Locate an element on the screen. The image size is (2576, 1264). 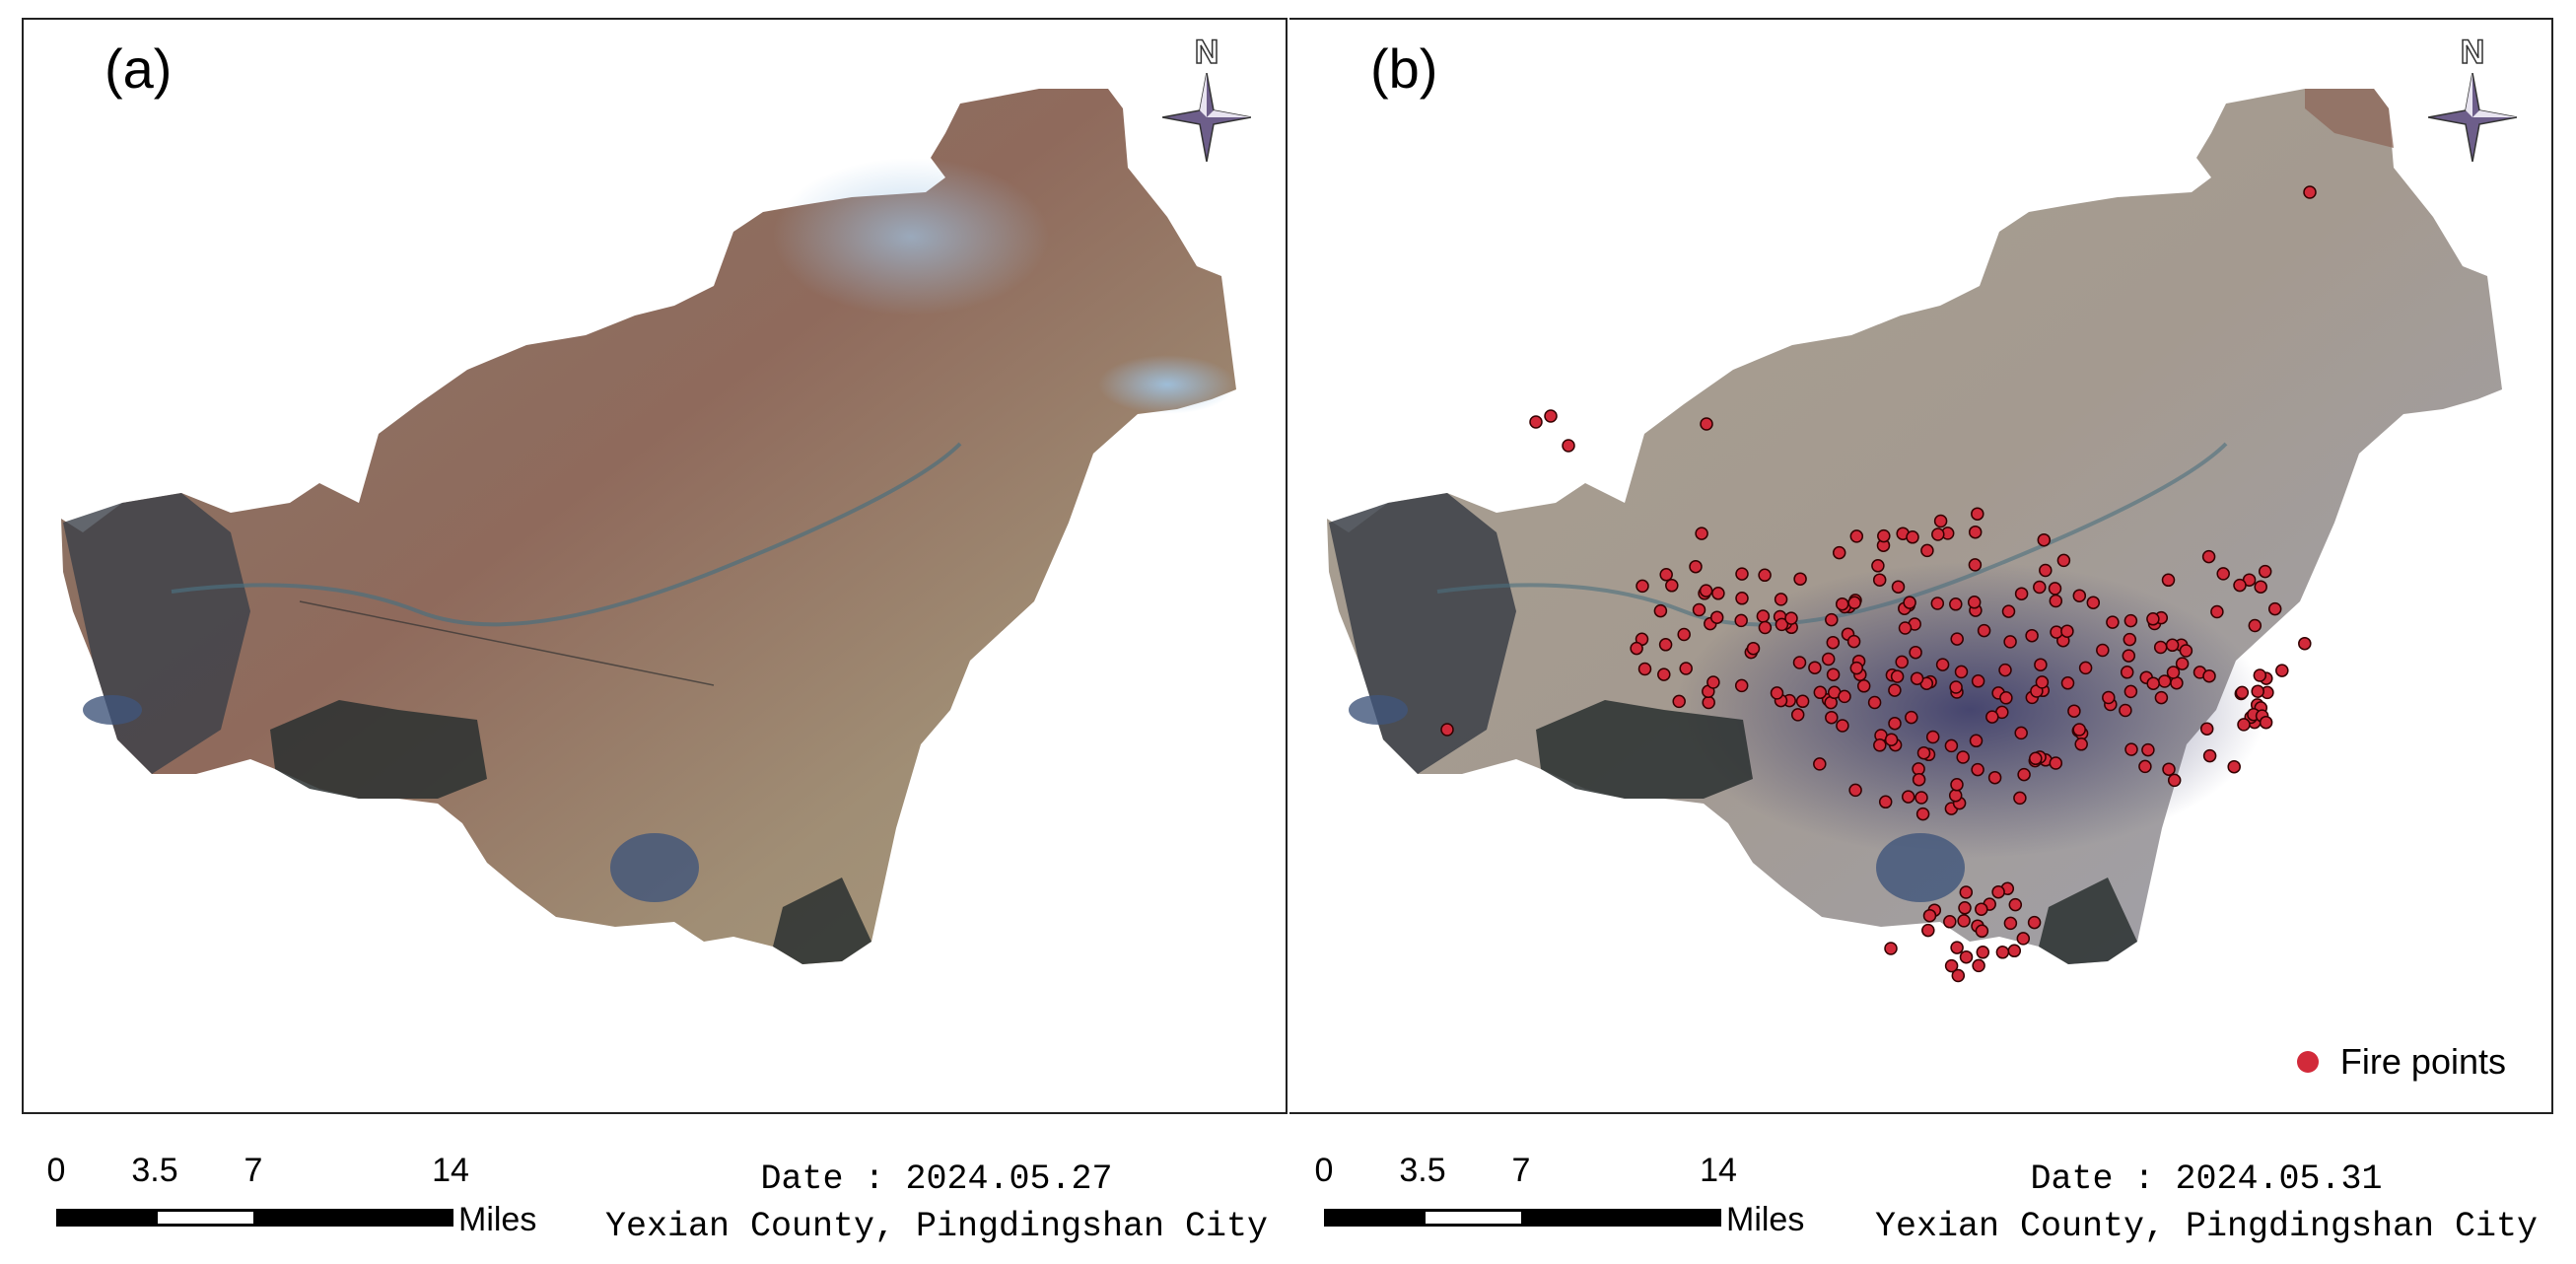
legend: Fire points is located at coordinates (2401, 1062).